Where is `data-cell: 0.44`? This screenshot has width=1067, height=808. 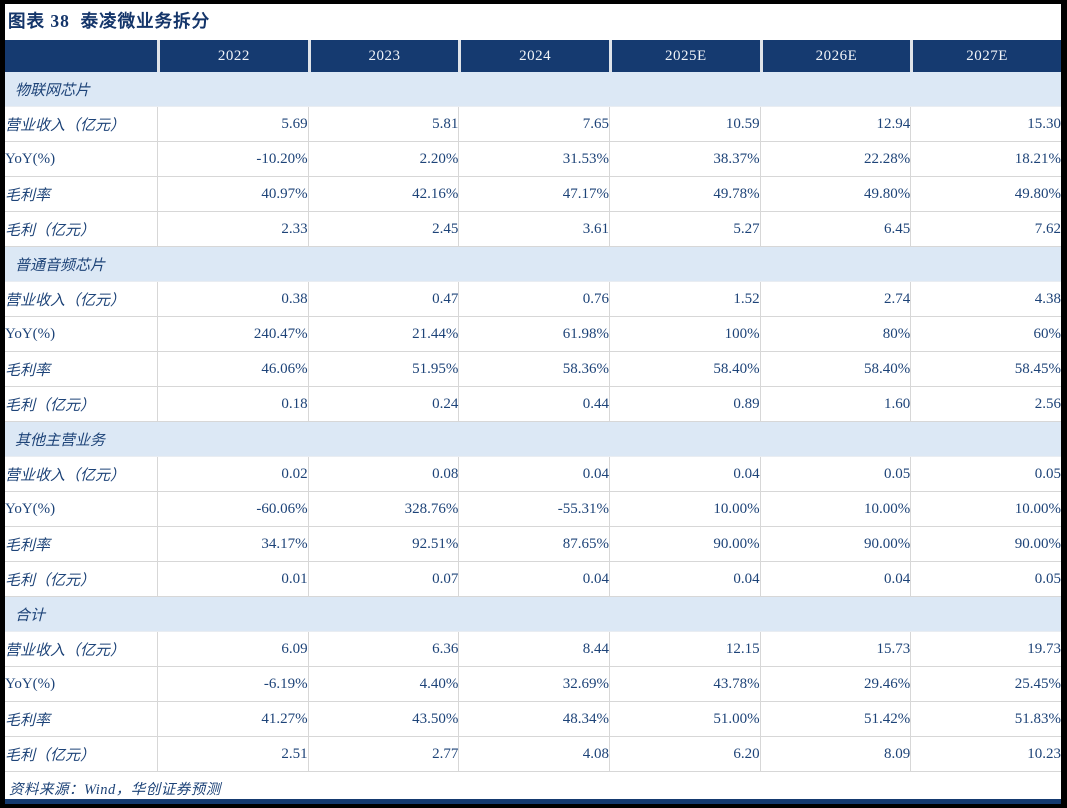 data-cell: 0.44 is located at coordinates (533, 404).